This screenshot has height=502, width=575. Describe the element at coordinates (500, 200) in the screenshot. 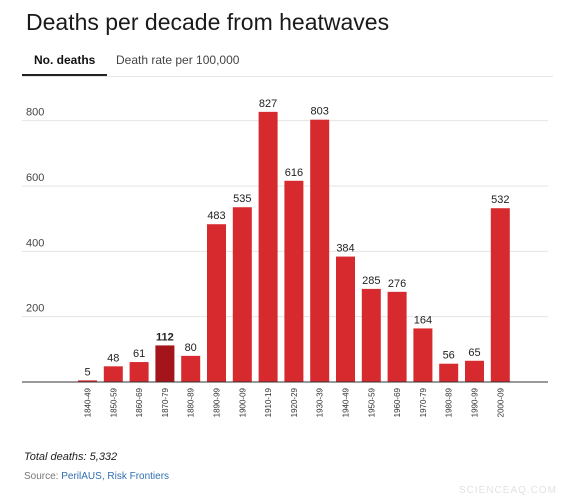

I see `bar-value-label: 532` at that location.